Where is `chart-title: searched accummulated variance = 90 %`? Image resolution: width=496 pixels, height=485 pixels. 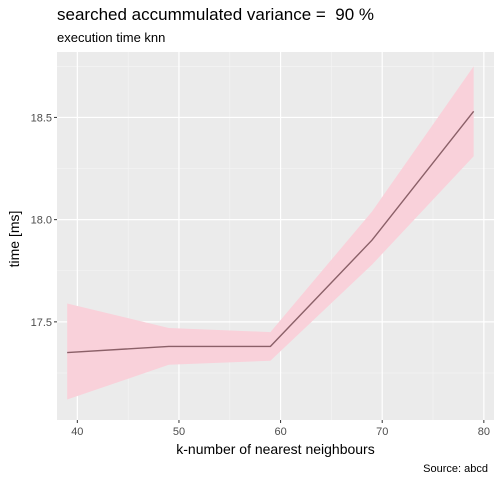
chart-title: searched accummulated variance = 90 % is located at coordinates (216, 14).